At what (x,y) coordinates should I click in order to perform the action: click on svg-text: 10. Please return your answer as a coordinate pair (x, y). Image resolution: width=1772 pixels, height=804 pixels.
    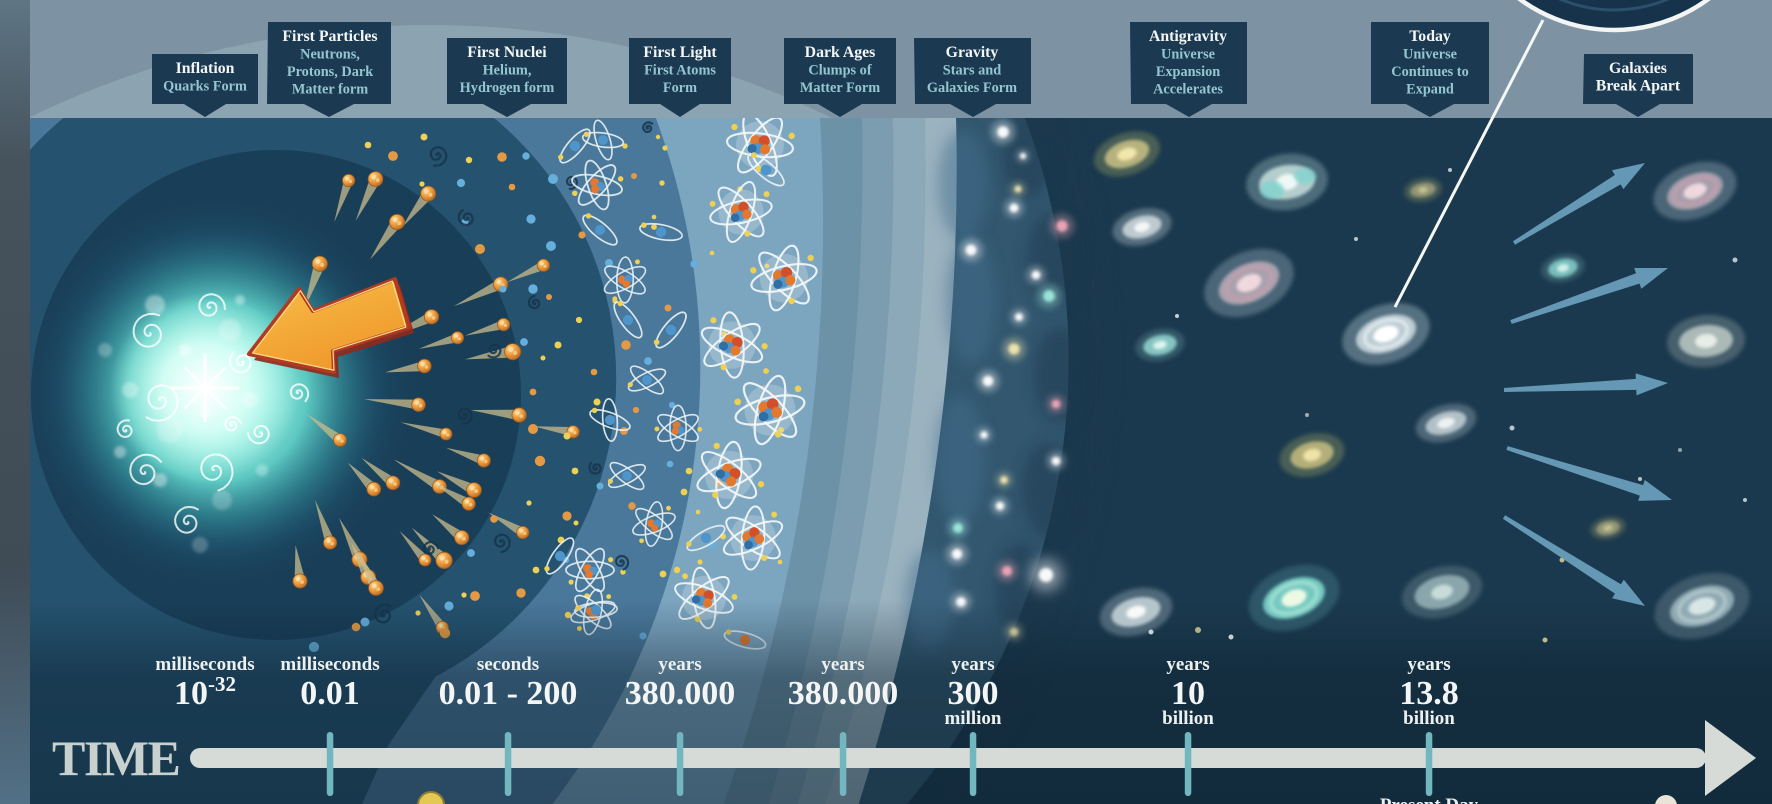
    Looking at the image, I should click on (1188, 693).